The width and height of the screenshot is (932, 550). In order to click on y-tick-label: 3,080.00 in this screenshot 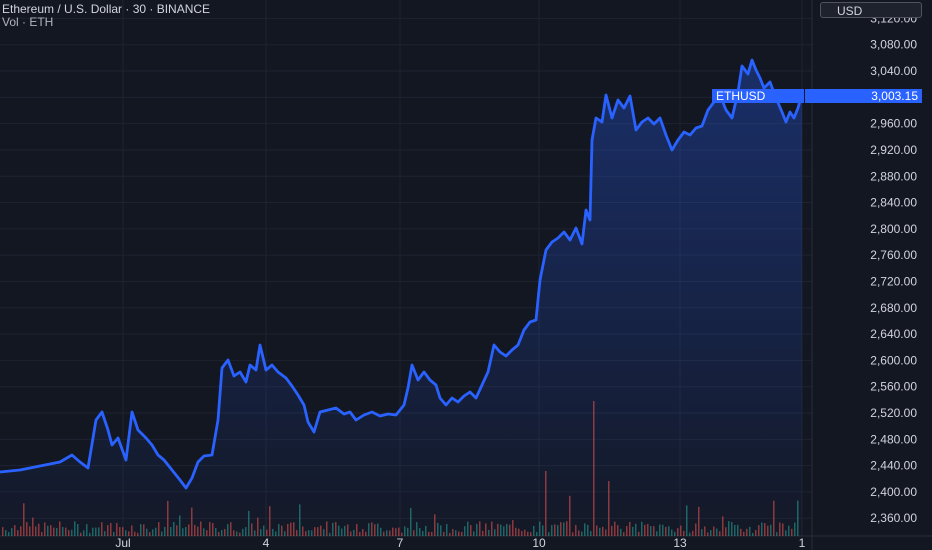, I will do `click(893, 45)`.